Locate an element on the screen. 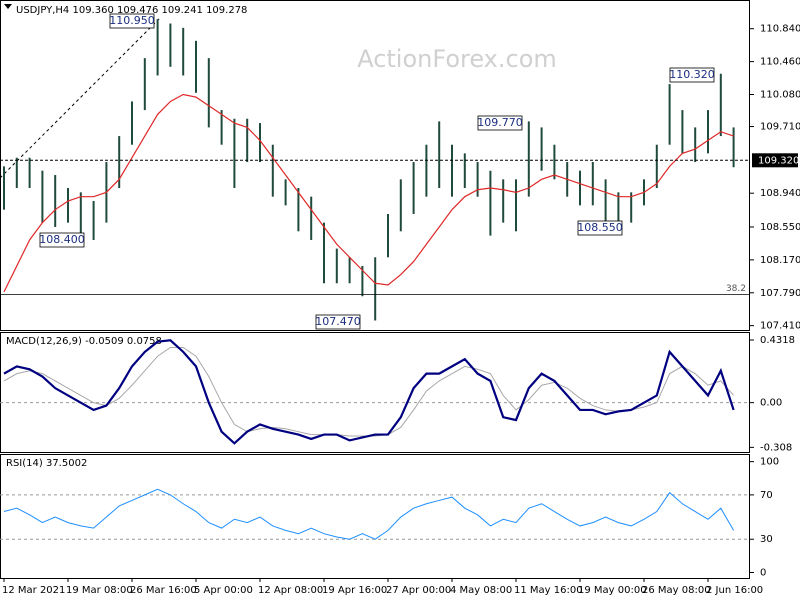  y-tick-label: 0.00 is located at coordinates (771, 403).